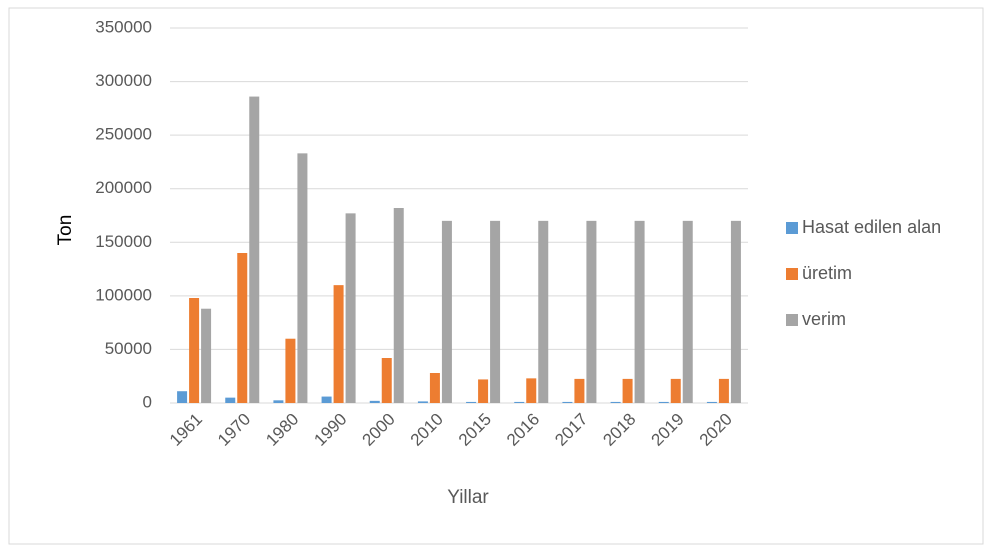  What do you see at coordinates (123, 241) in the screenshot?
I see `y-tick-label: 150000` at bounding box center [123, 241].